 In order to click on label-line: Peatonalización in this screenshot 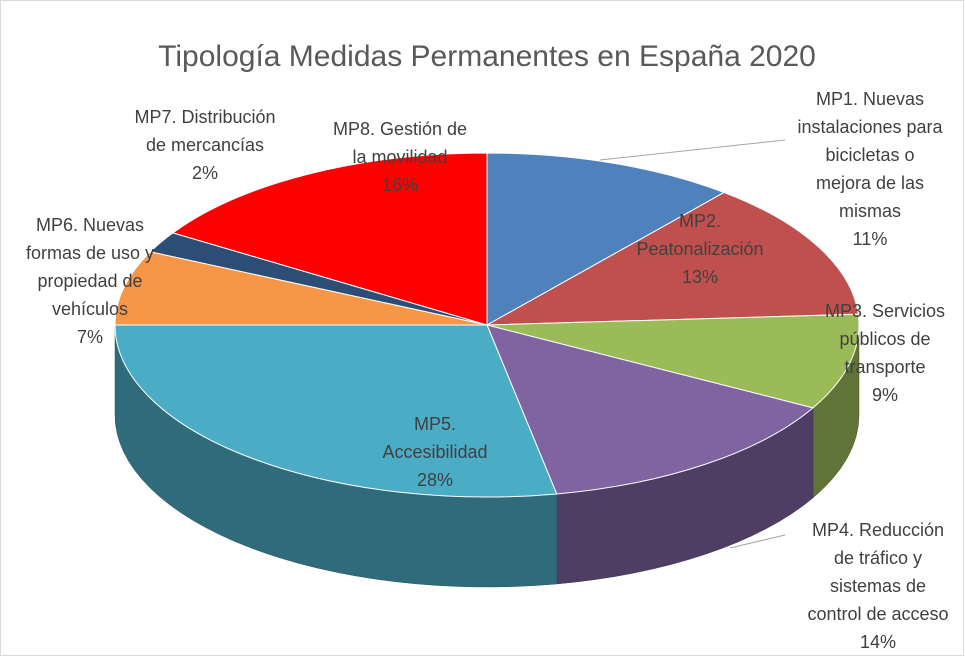, I will do `click(699, 249)`.